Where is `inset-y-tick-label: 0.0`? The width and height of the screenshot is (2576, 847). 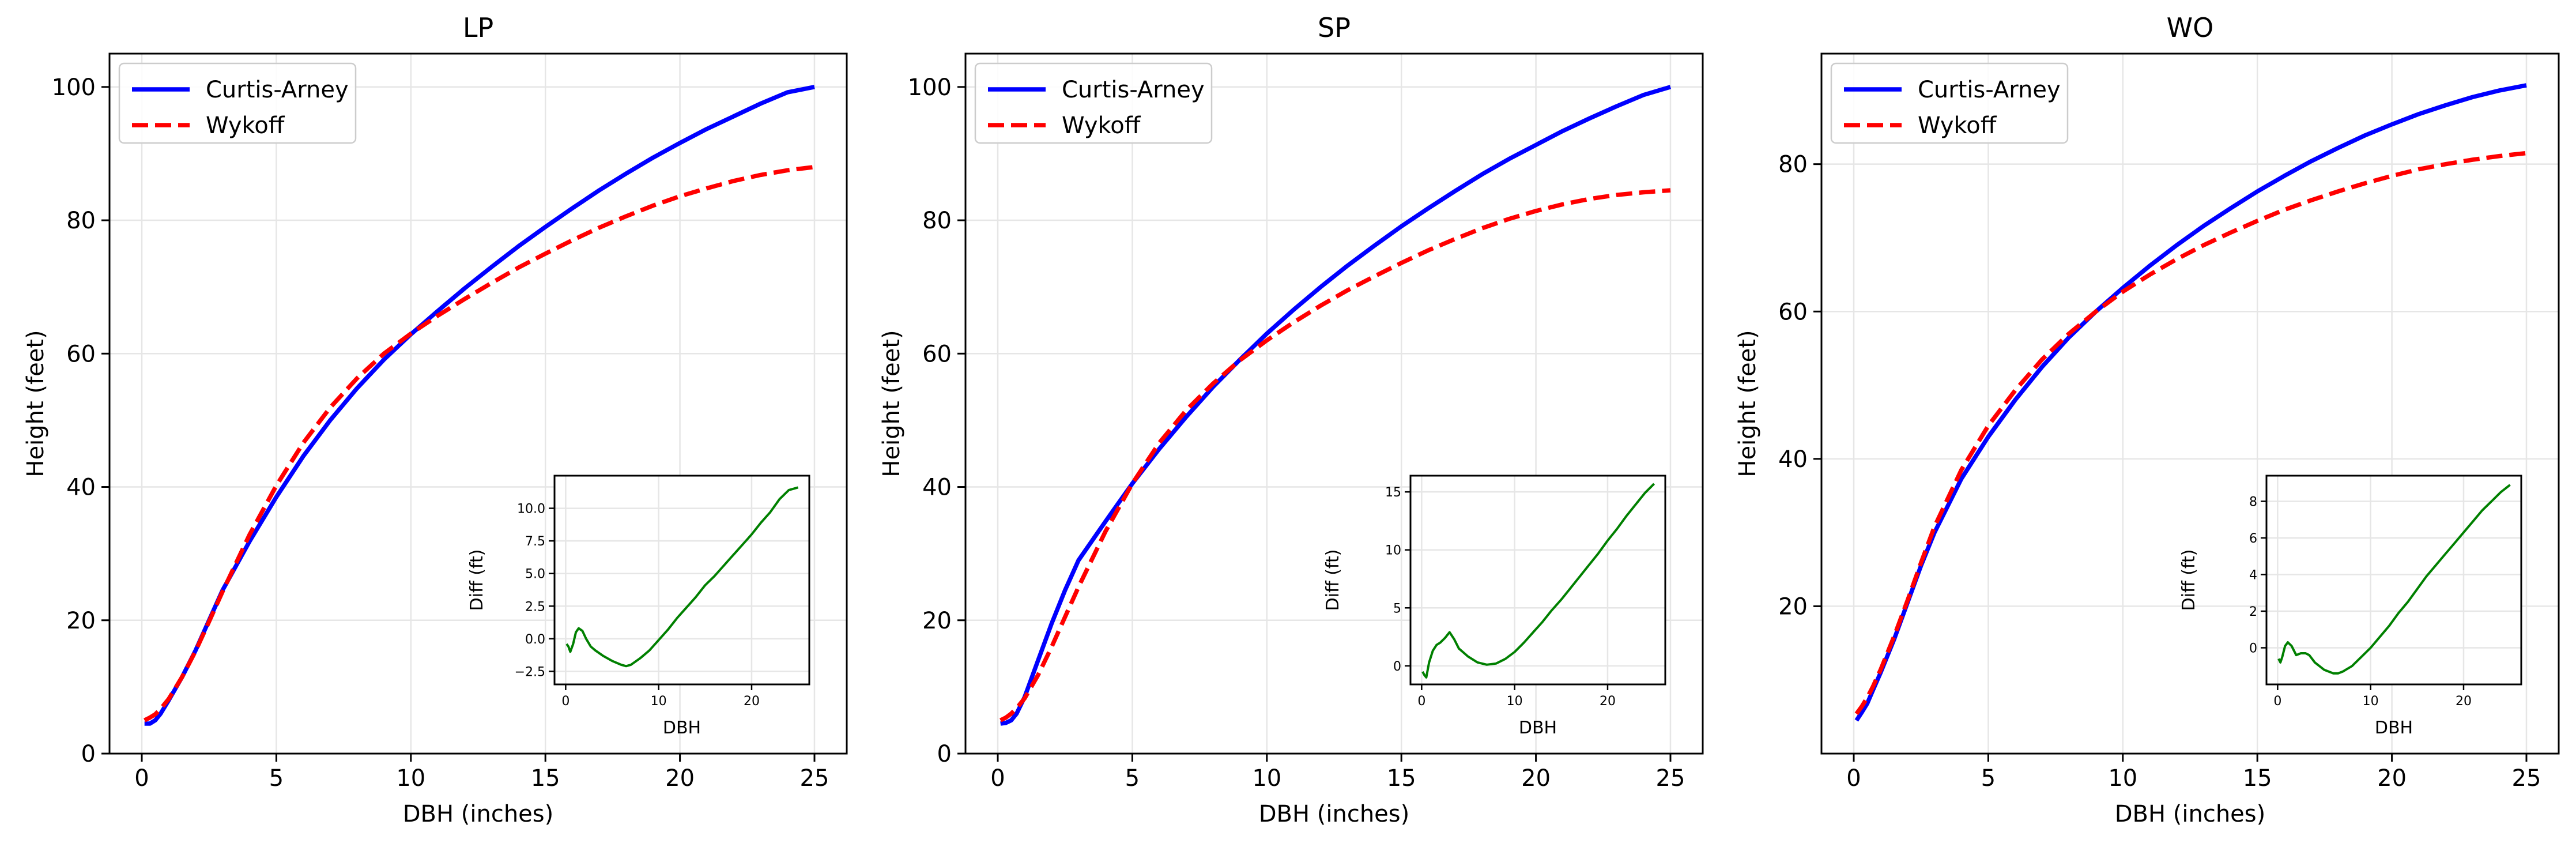 inset-y-tick-label: 0.0 is located at coordinates (535, 640).